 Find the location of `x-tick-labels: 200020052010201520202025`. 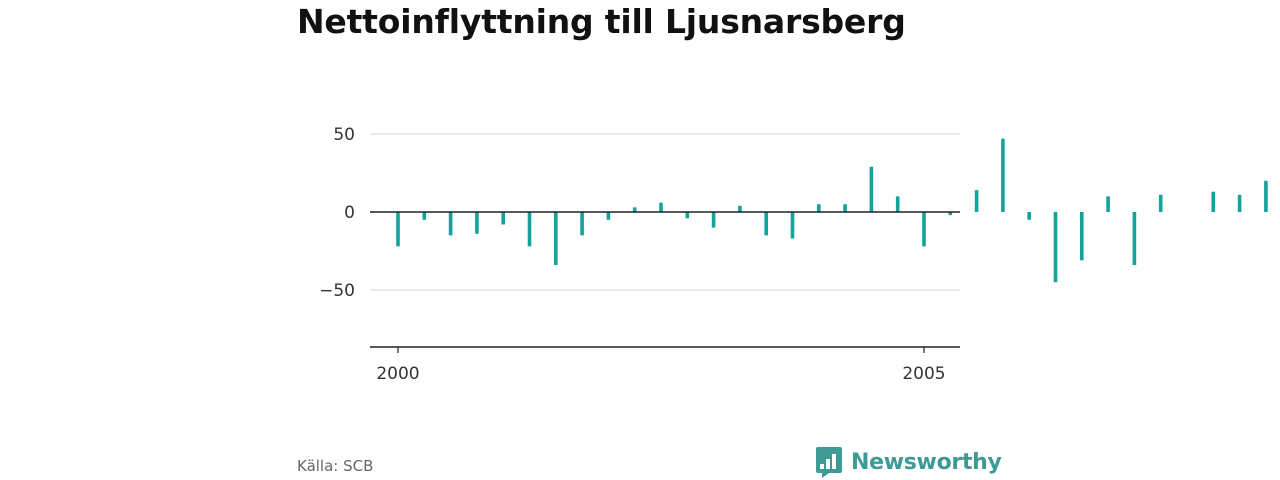

x-tick-labels: 200020052010201520202025 is located at coordinates (660, 374).